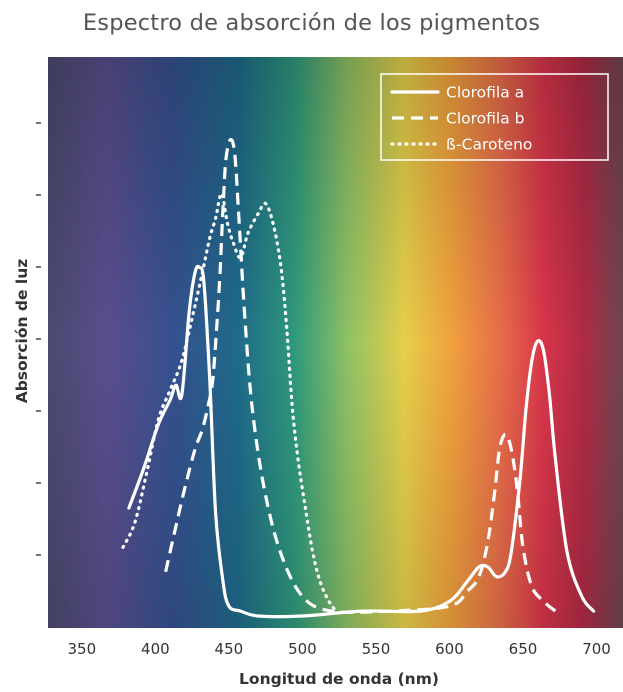  Describe the element at coordinates (229, 649) in the screenshot. I see `x-tick-label: 450` at that location.